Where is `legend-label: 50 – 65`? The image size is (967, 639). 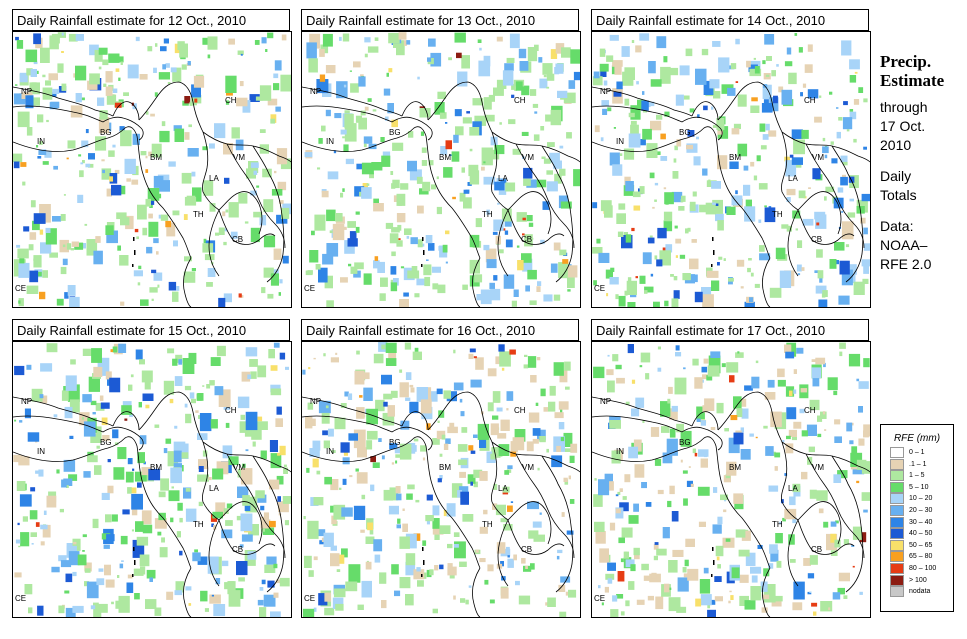 legend-label: 50 – 65 is located at coordinates (921, 545).